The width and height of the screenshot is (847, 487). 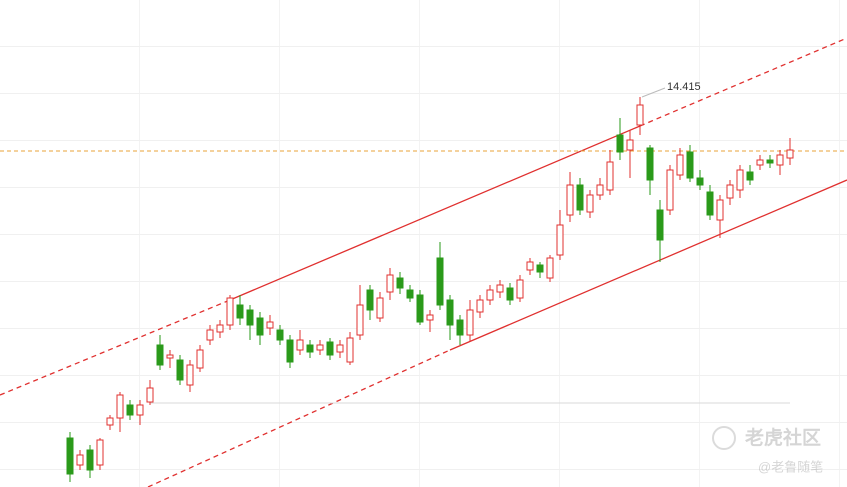 What do you see at coordinates (790, 466) in the screenshot?
I see `watermark-sub: @老鲁随笔` at bounding box center [790, 466].